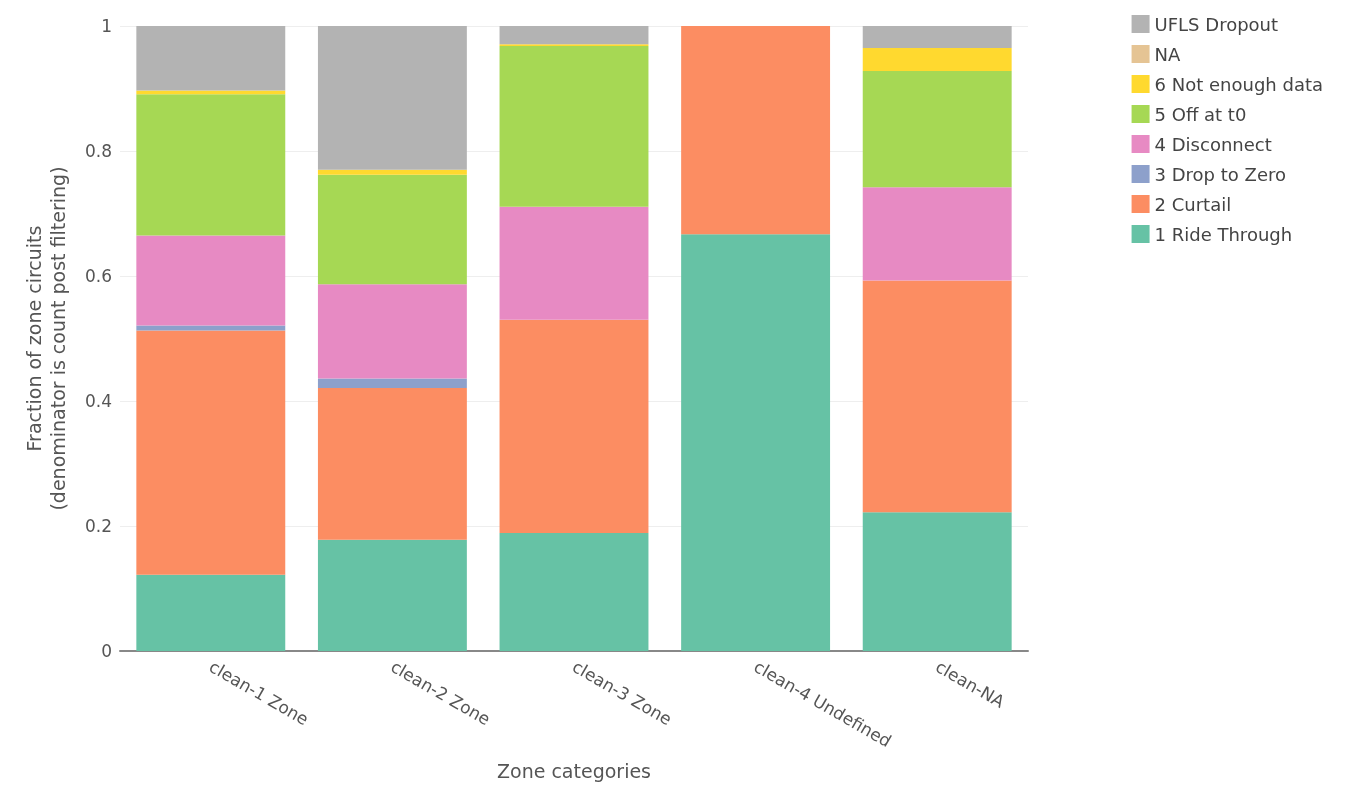  What do you see at coordinates (98, 276) in the screenshot?
I see `y-tick-label: 0.6` at bounding box center [98, 276].